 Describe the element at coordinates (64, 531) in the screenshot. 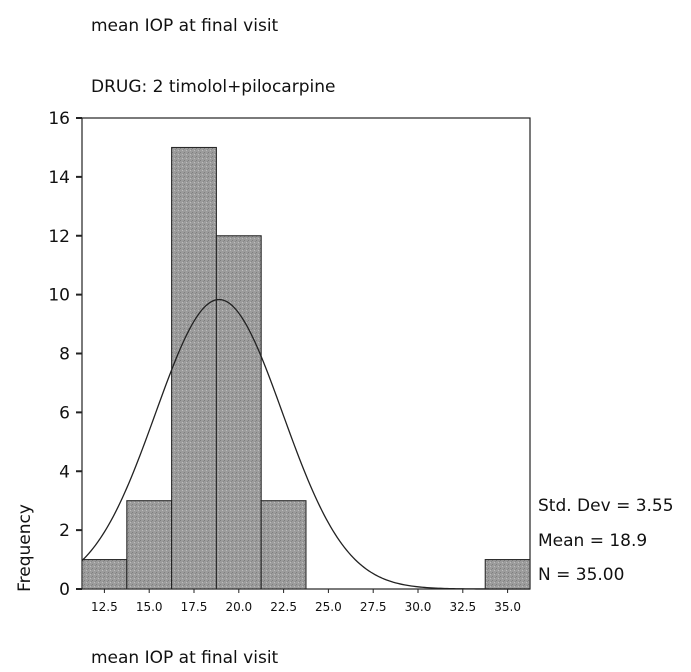

I see `y-tick-label: 2` at that location.